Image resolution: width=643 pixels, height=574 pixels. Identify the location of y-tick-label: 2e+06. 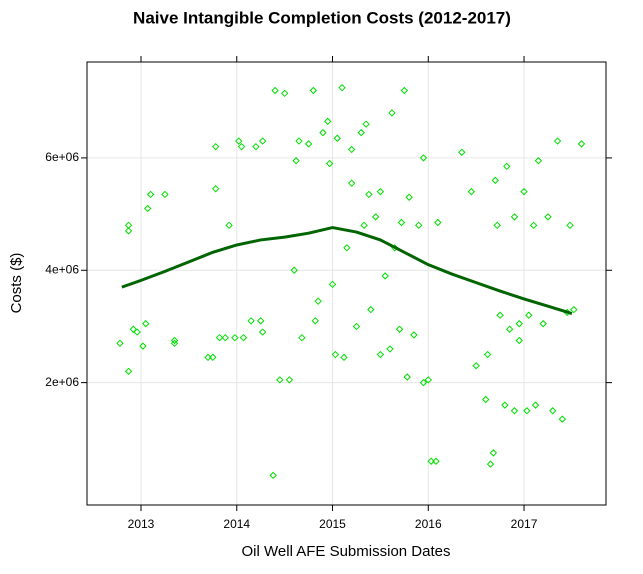
(62, 382).